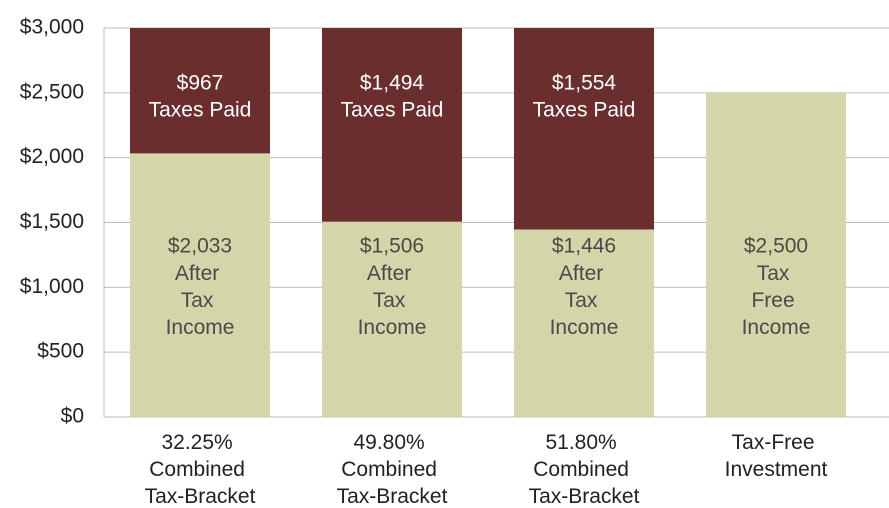  Describe the element at coordinates (392, 83) in the screenshot. I see `value-label: $1,494` at that location.